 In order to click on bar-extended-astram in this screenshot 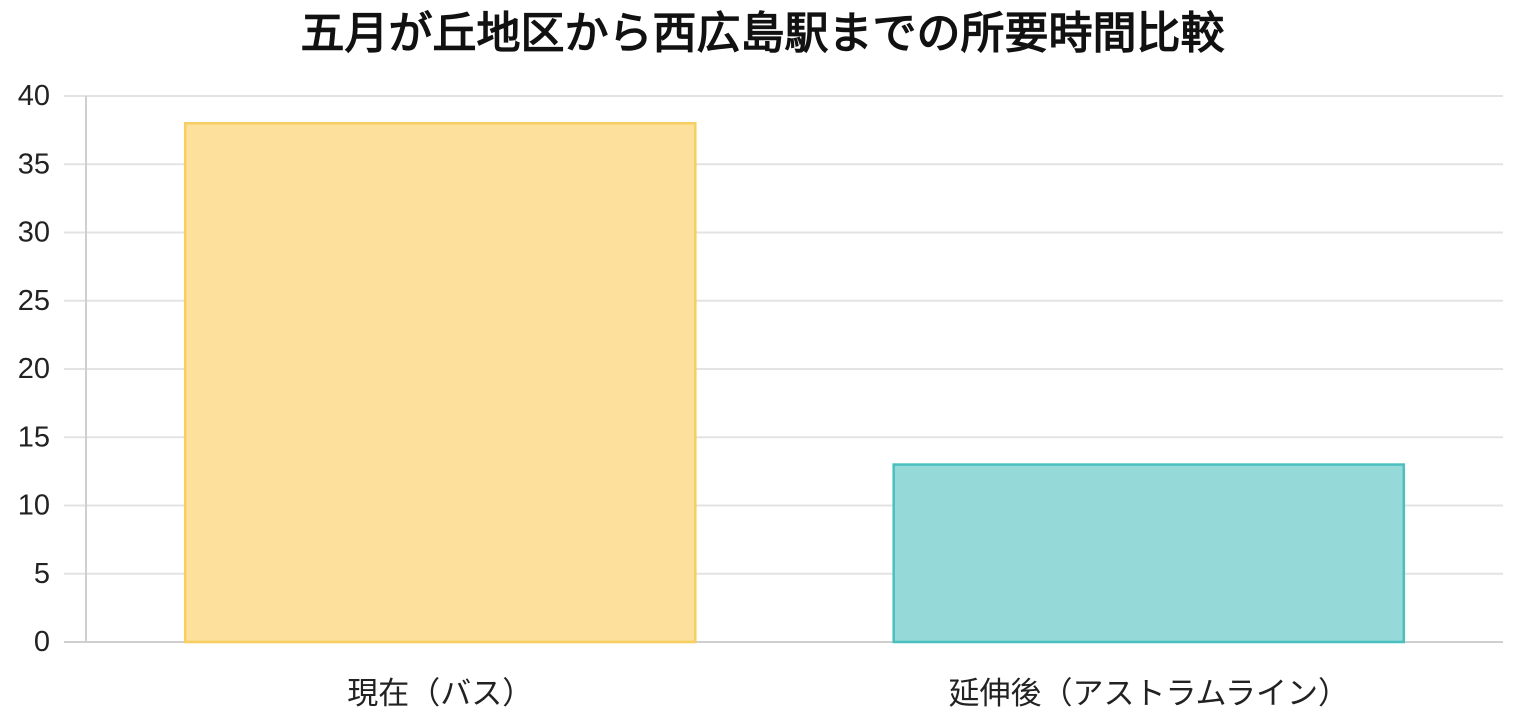, I will do `click(1149, 553)`.